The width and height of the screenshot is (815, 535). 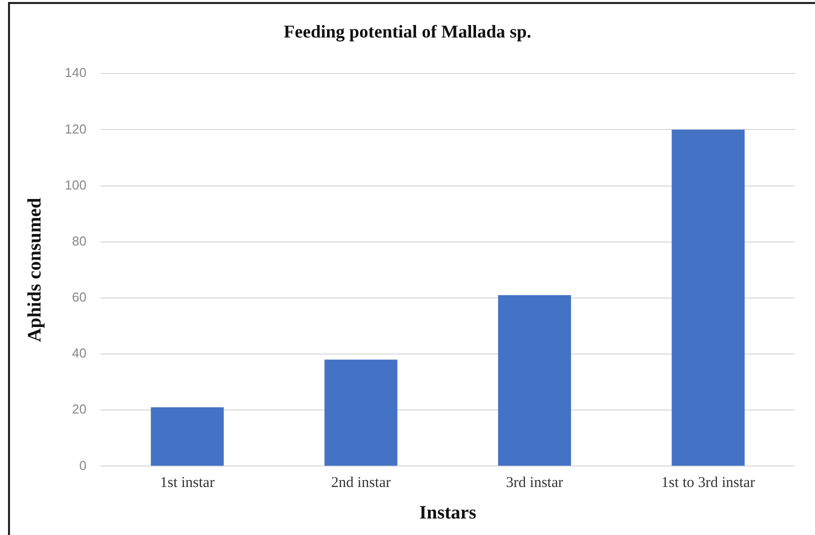 What do you see at coordinates (75, 184) in the screenshot?
I see `y-tick-label: 100` at bounding box center [75, 184].